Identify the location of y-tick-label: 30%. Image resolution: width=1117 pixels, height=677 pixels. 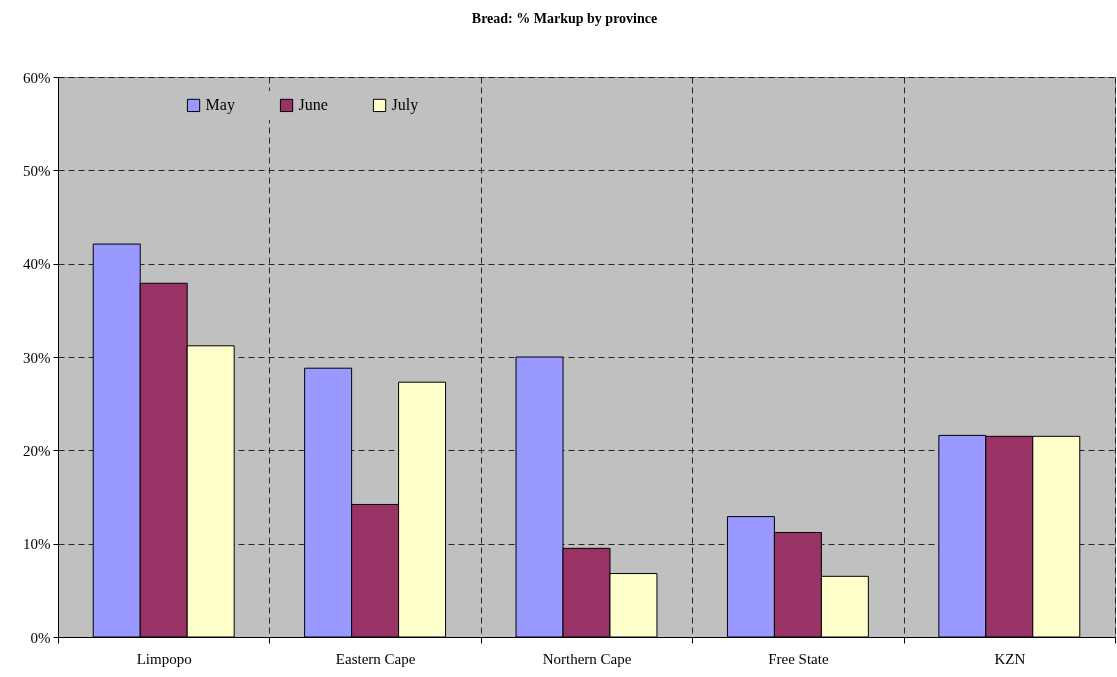
(37, 357).